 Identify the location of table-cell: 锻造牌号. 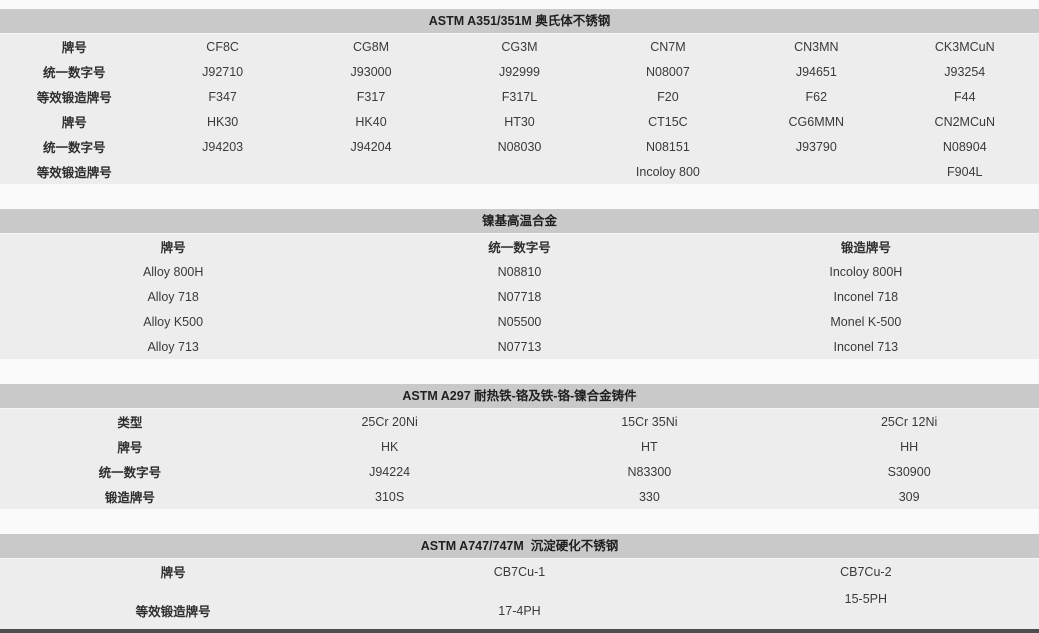
(865, 248).